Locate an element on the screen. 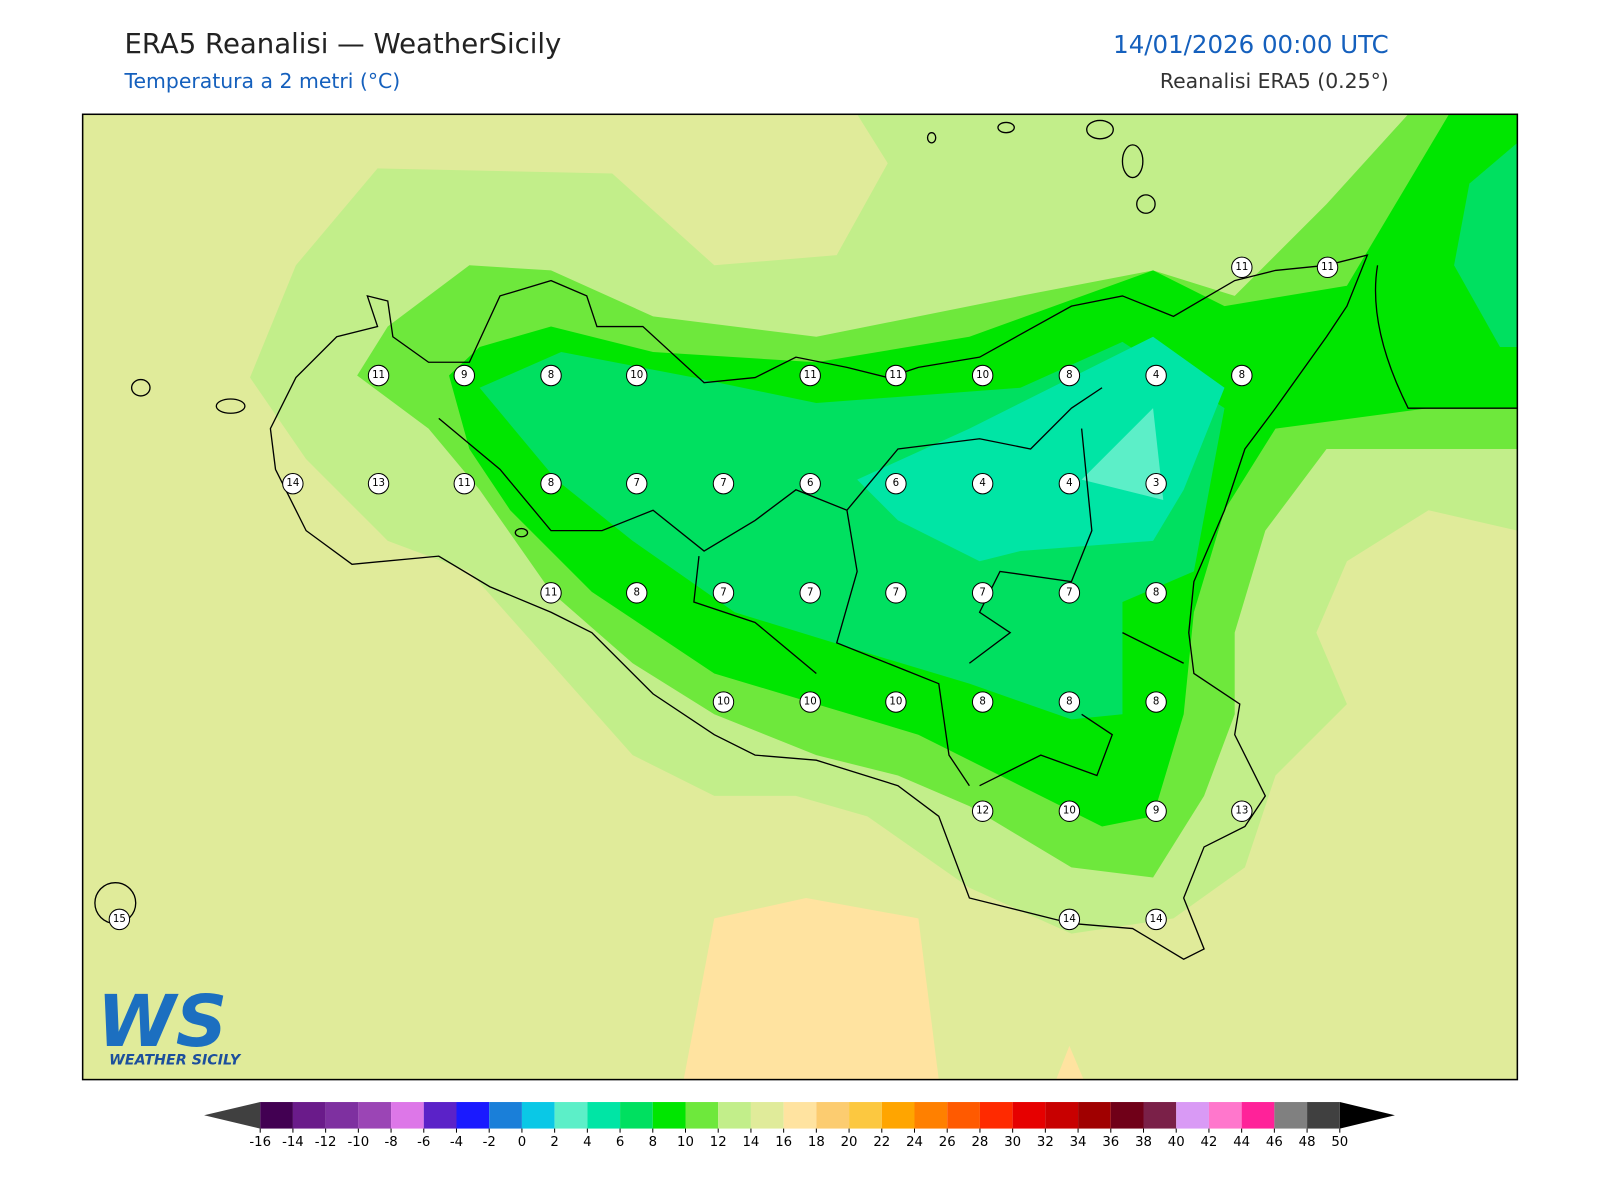  colorbar-tick-label: 4 is located at coordinates (587, 1142).